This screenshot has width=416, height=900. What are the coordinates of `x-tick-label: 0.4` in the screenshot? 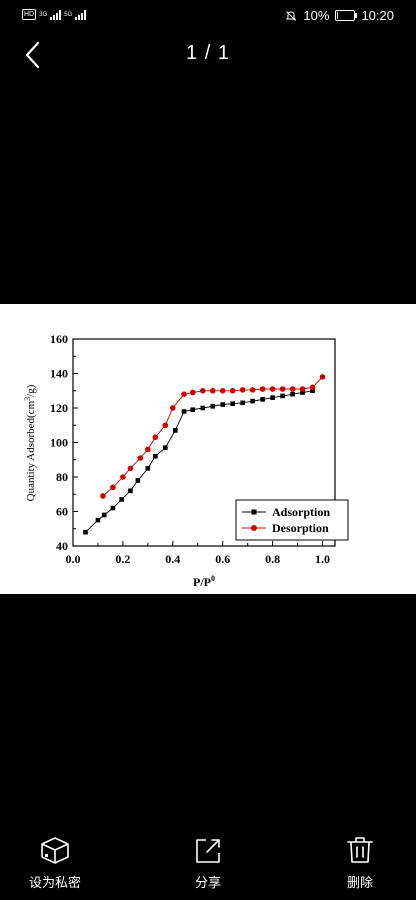 It's located at (172, 559).